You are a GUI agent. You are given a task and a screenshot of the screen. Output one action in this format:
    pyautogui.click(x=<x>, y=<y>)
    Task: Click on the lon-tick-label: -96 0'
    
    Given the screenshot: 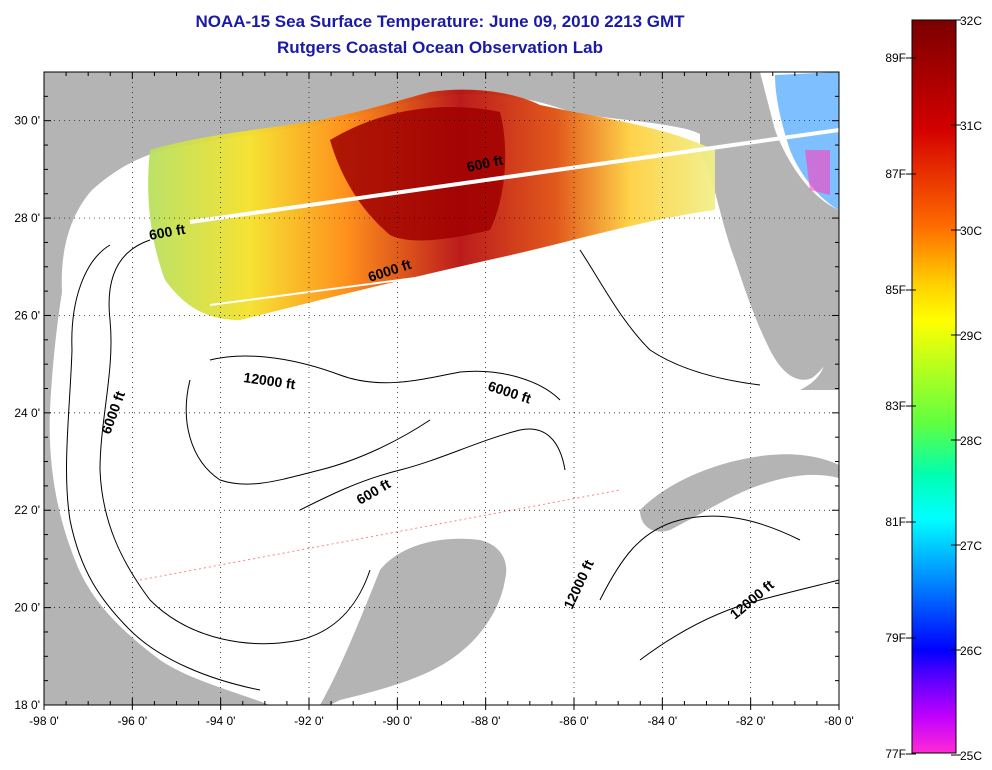 What is the action you would take?
    pyautogui.click(x=133, y=721)
    